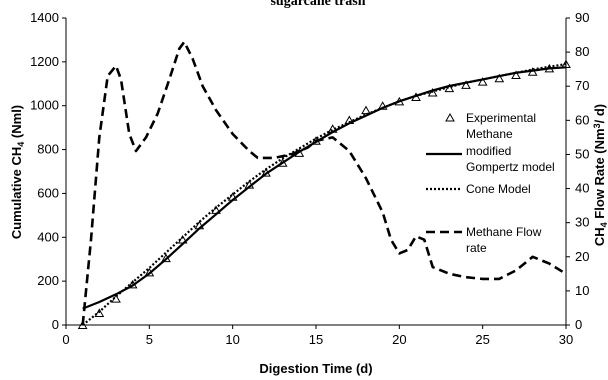  What do you see at coordinates (48, 171) in the screenshot?
I see `y-axis-ticks: 0 200 400 600 800 1000 1200 1400` at bounding box center [48, 171].